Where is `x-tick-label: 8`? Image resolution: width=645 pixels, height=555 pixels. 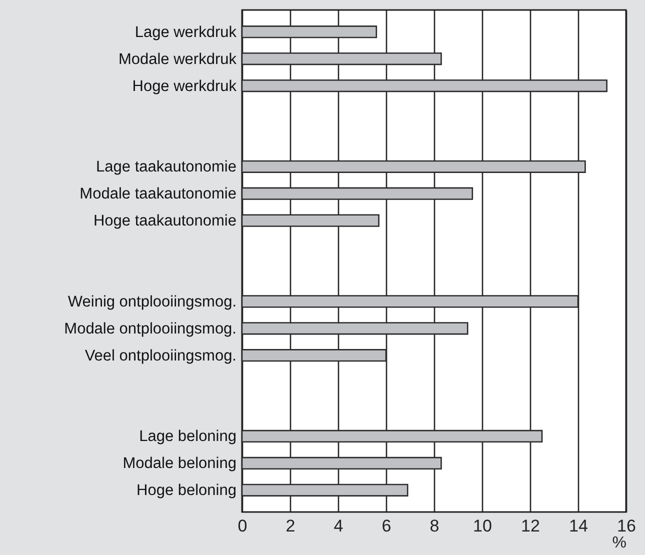
x-tick-label: 8 is located at coordinates (435, 526).